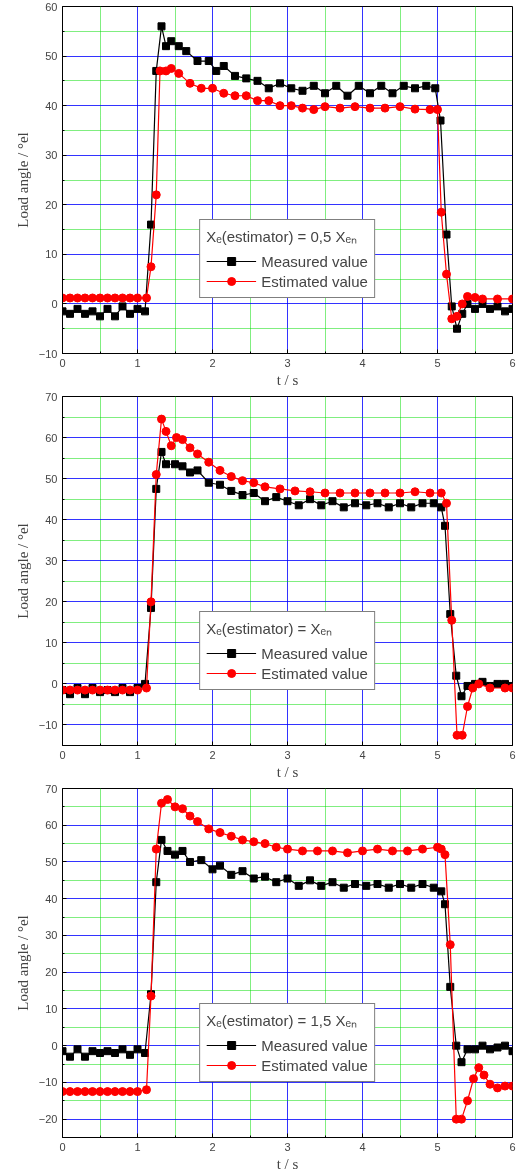  I want to click on legend-title: Xₑ(estimator) = 1,5 Xₑₙ, so click(282, 1020).